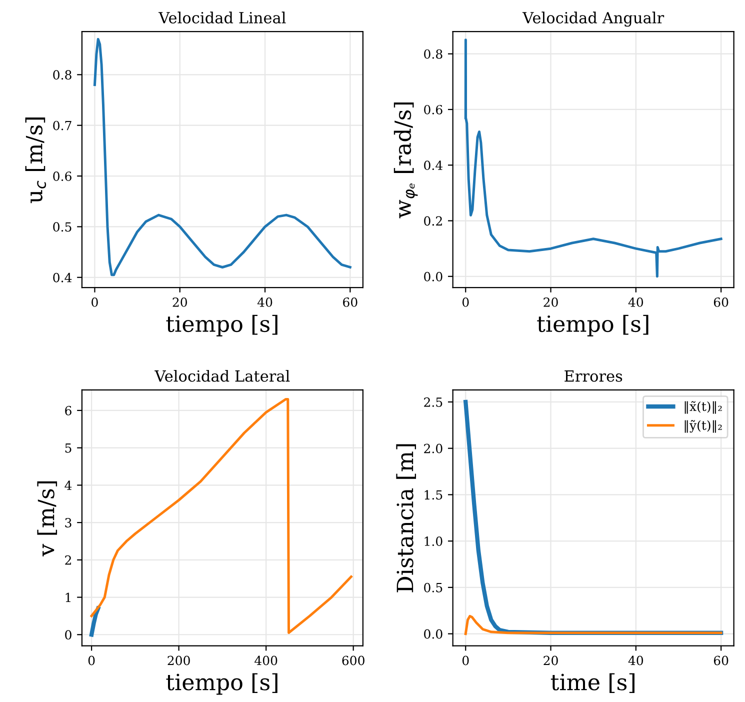 The image size is (745, 702). I want to click on x-tick-label: 200, so click(179, 661).